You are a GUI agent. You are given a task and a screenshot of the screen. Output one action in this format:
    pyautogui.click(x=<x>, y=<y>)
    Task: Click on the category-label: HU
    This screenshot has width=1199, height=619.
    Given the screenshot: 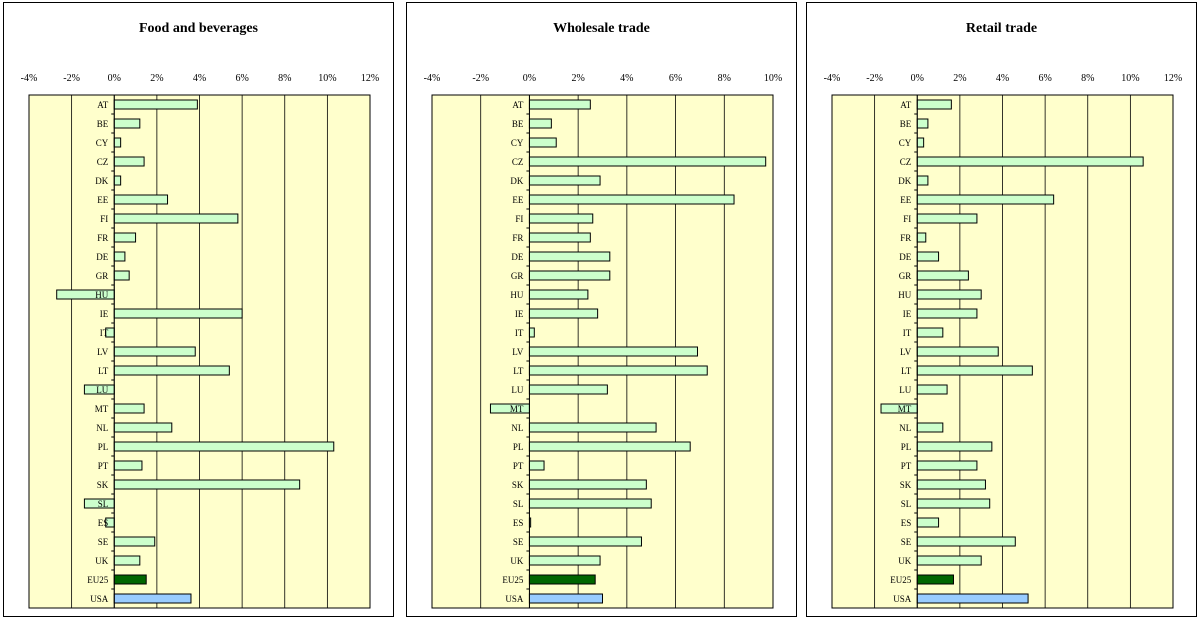 What is the action you would take?
    pyautogui.click(x=904, y=295)
    